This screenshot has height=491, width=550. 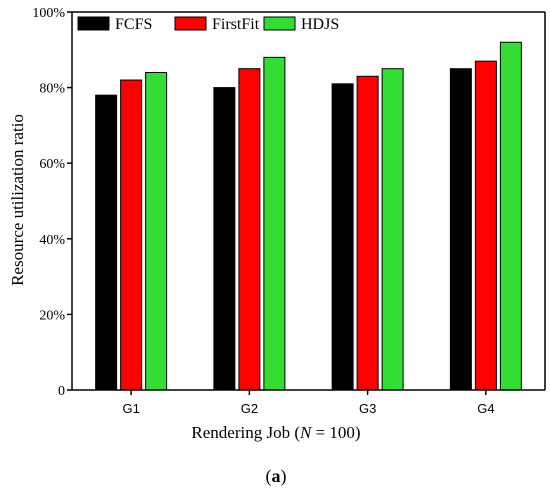 I want to click on y-tick-label: 80%, so click(x=52, y=89).